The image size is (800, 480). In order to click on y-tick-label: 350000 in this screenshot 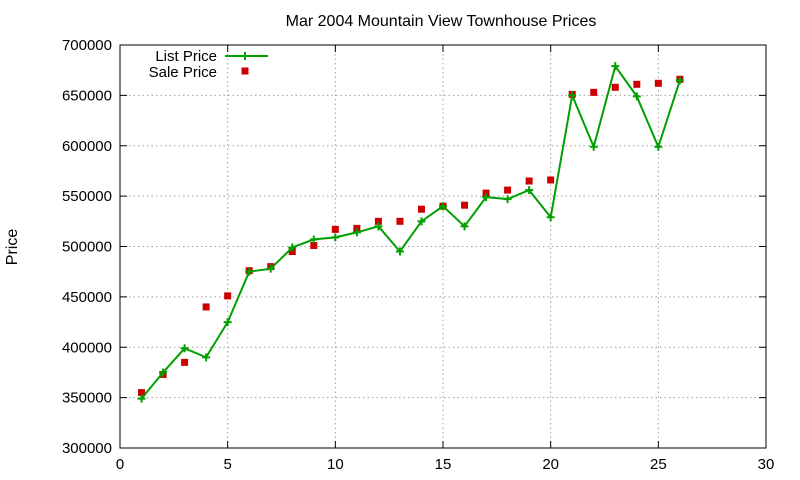, I will do `click(87, 398)`.